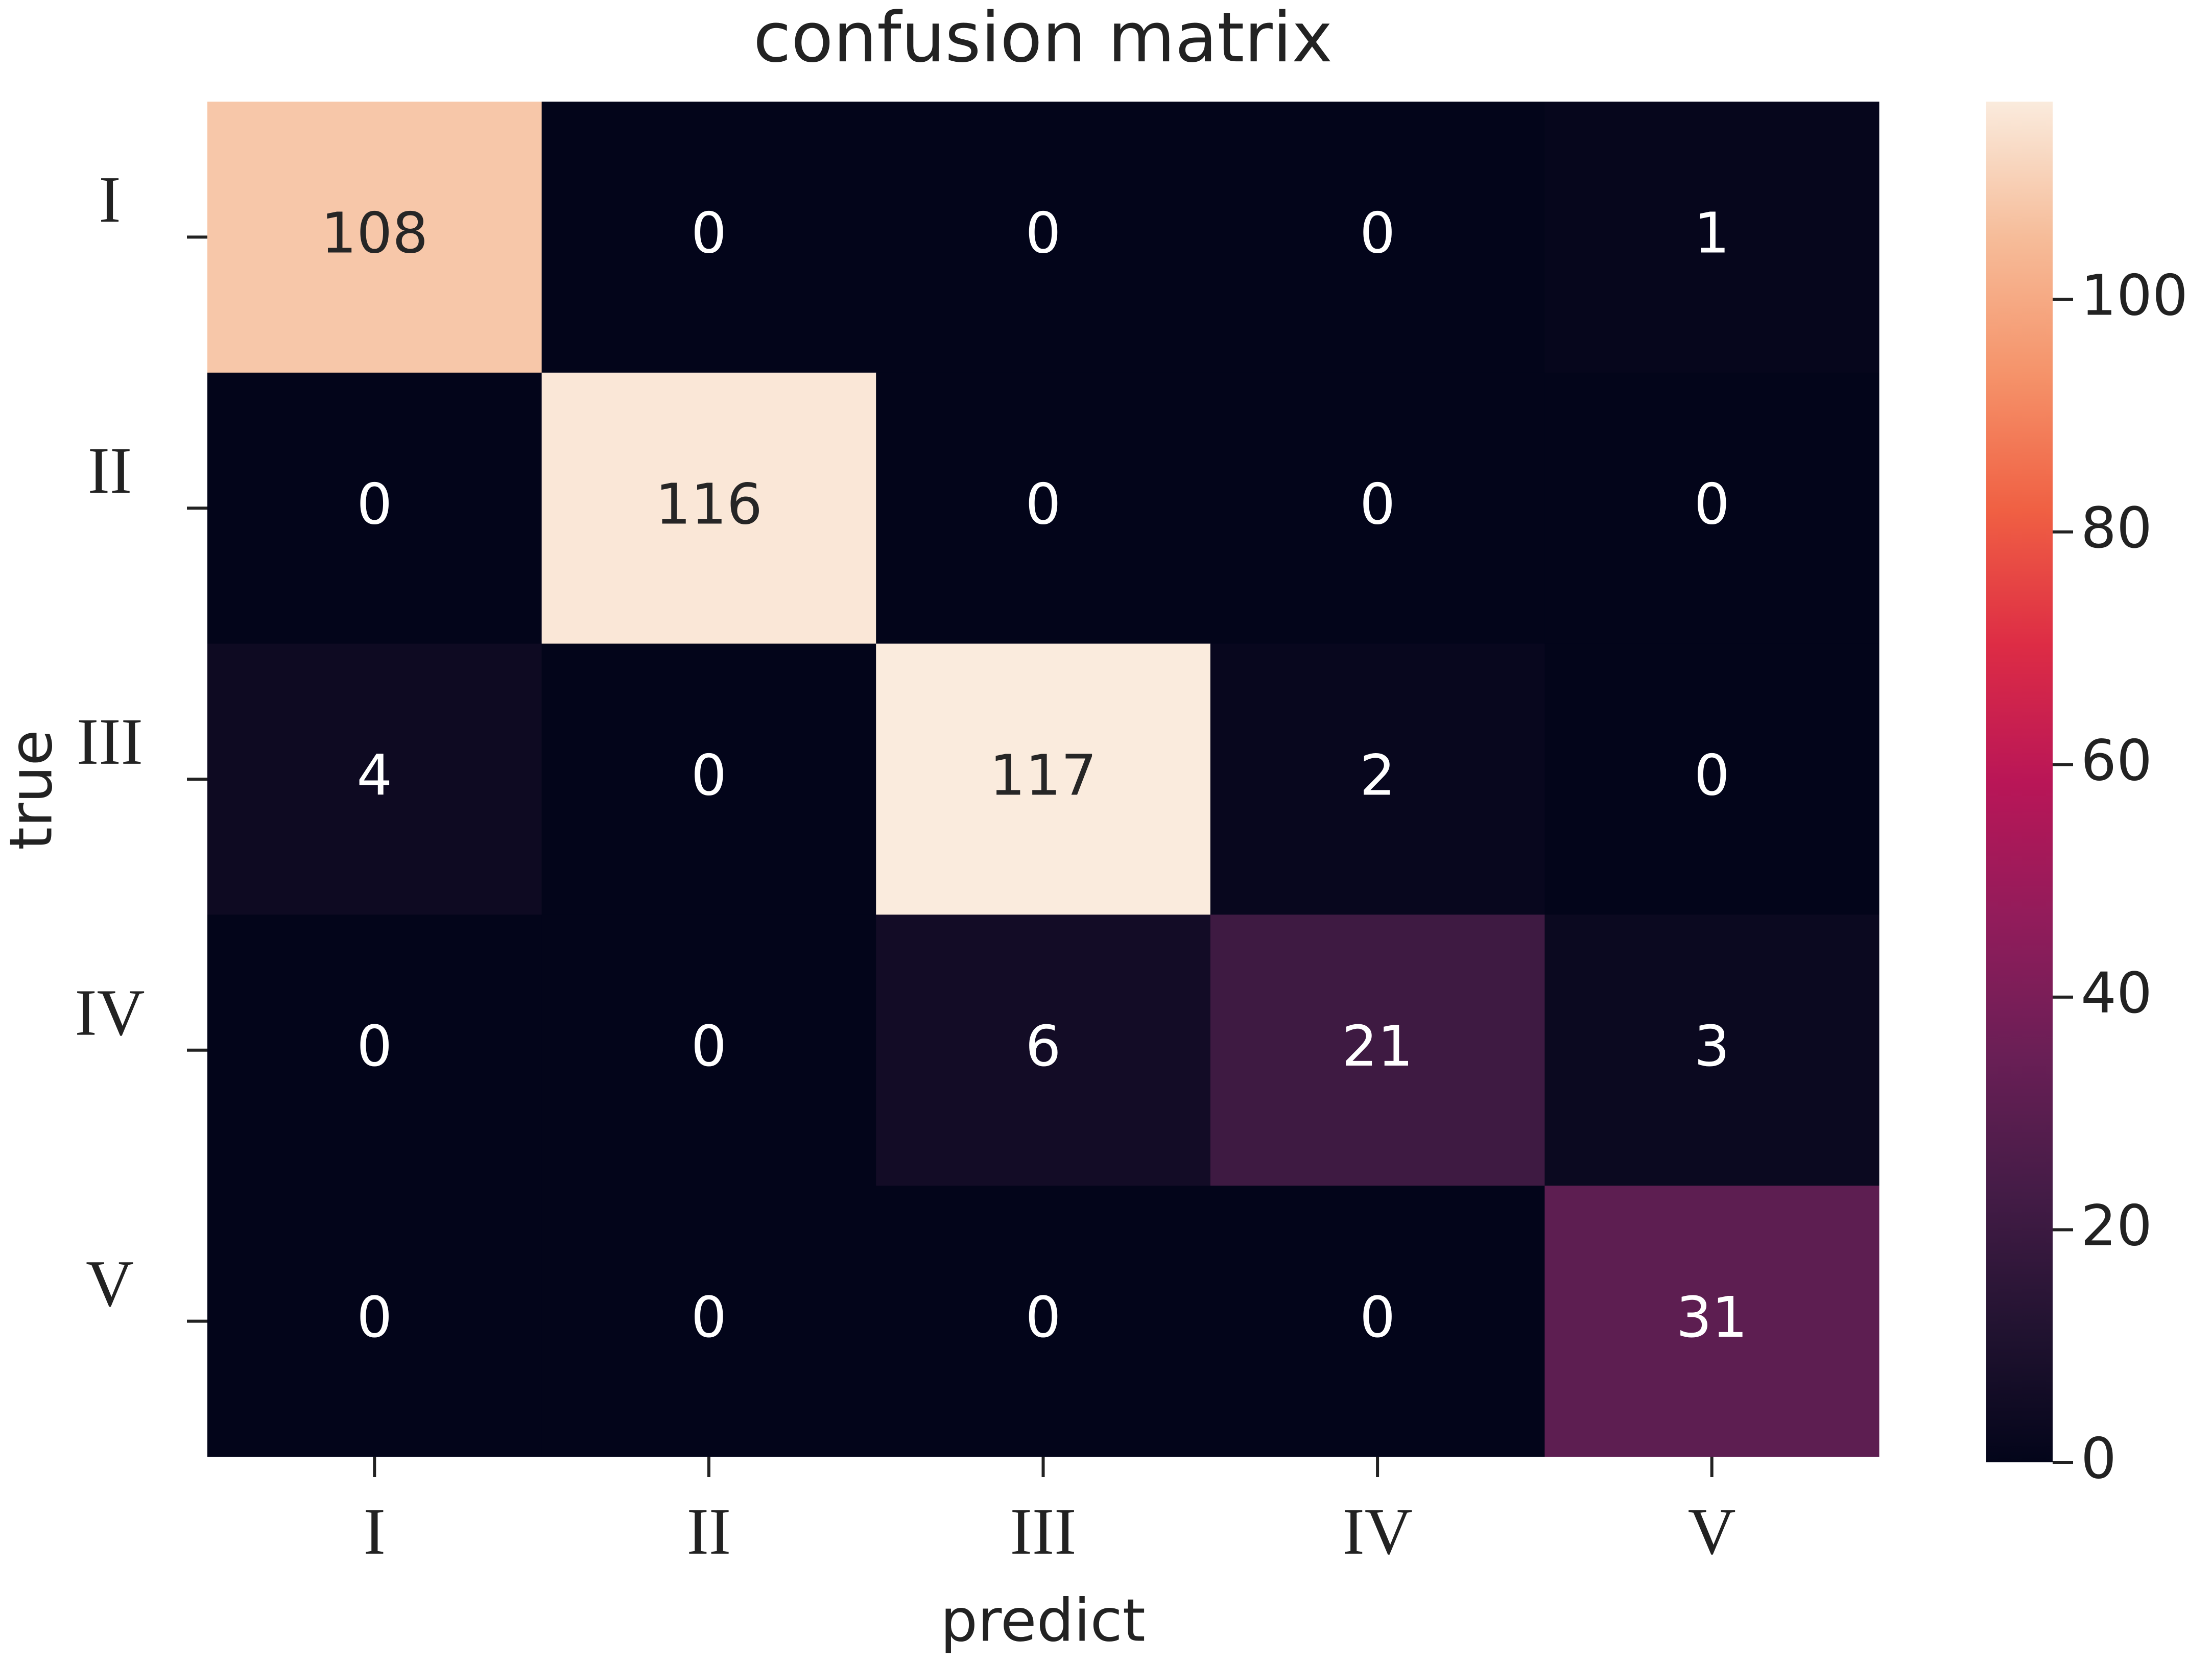  What do you see at coordinates (374, 775) in the screenshot?
I see `cell-label: 4` at bounding box center [374, 775].